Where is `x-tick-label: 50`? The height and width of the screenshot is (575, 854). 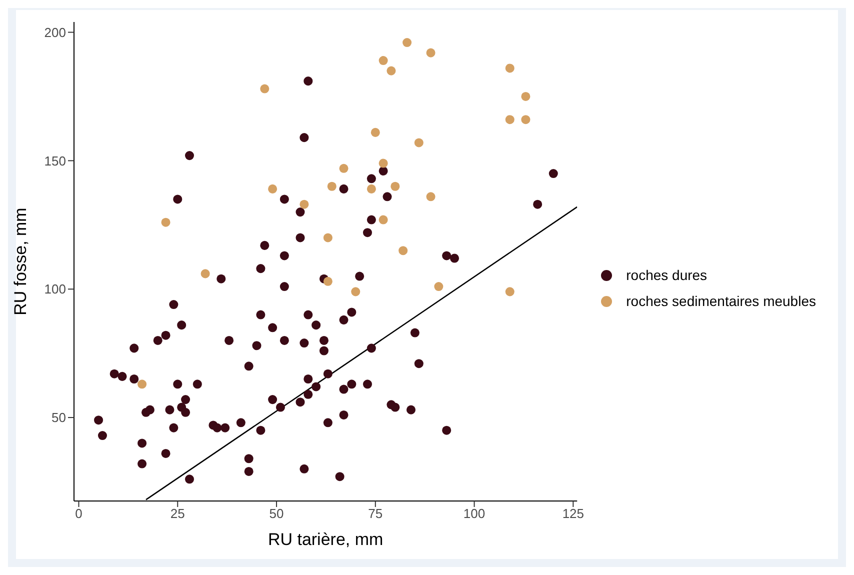
x-tick-label: 50 is located at coordinates (276, 514).